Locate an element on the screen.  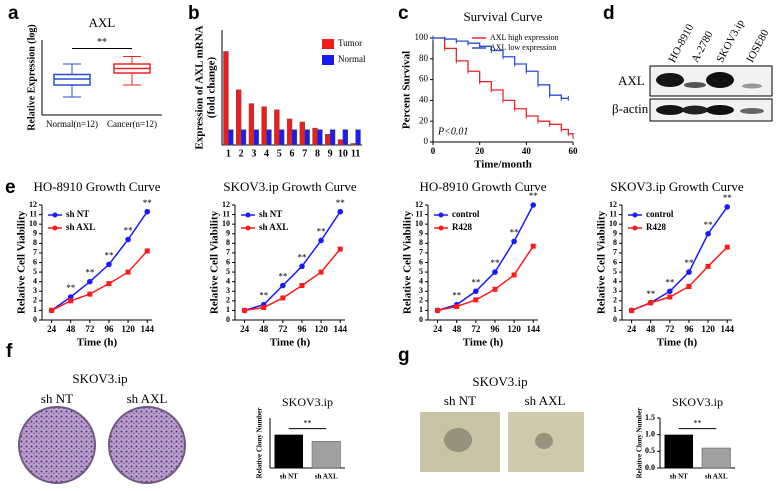
x-tick-label: sh NT is located at coordinates (679, 477).